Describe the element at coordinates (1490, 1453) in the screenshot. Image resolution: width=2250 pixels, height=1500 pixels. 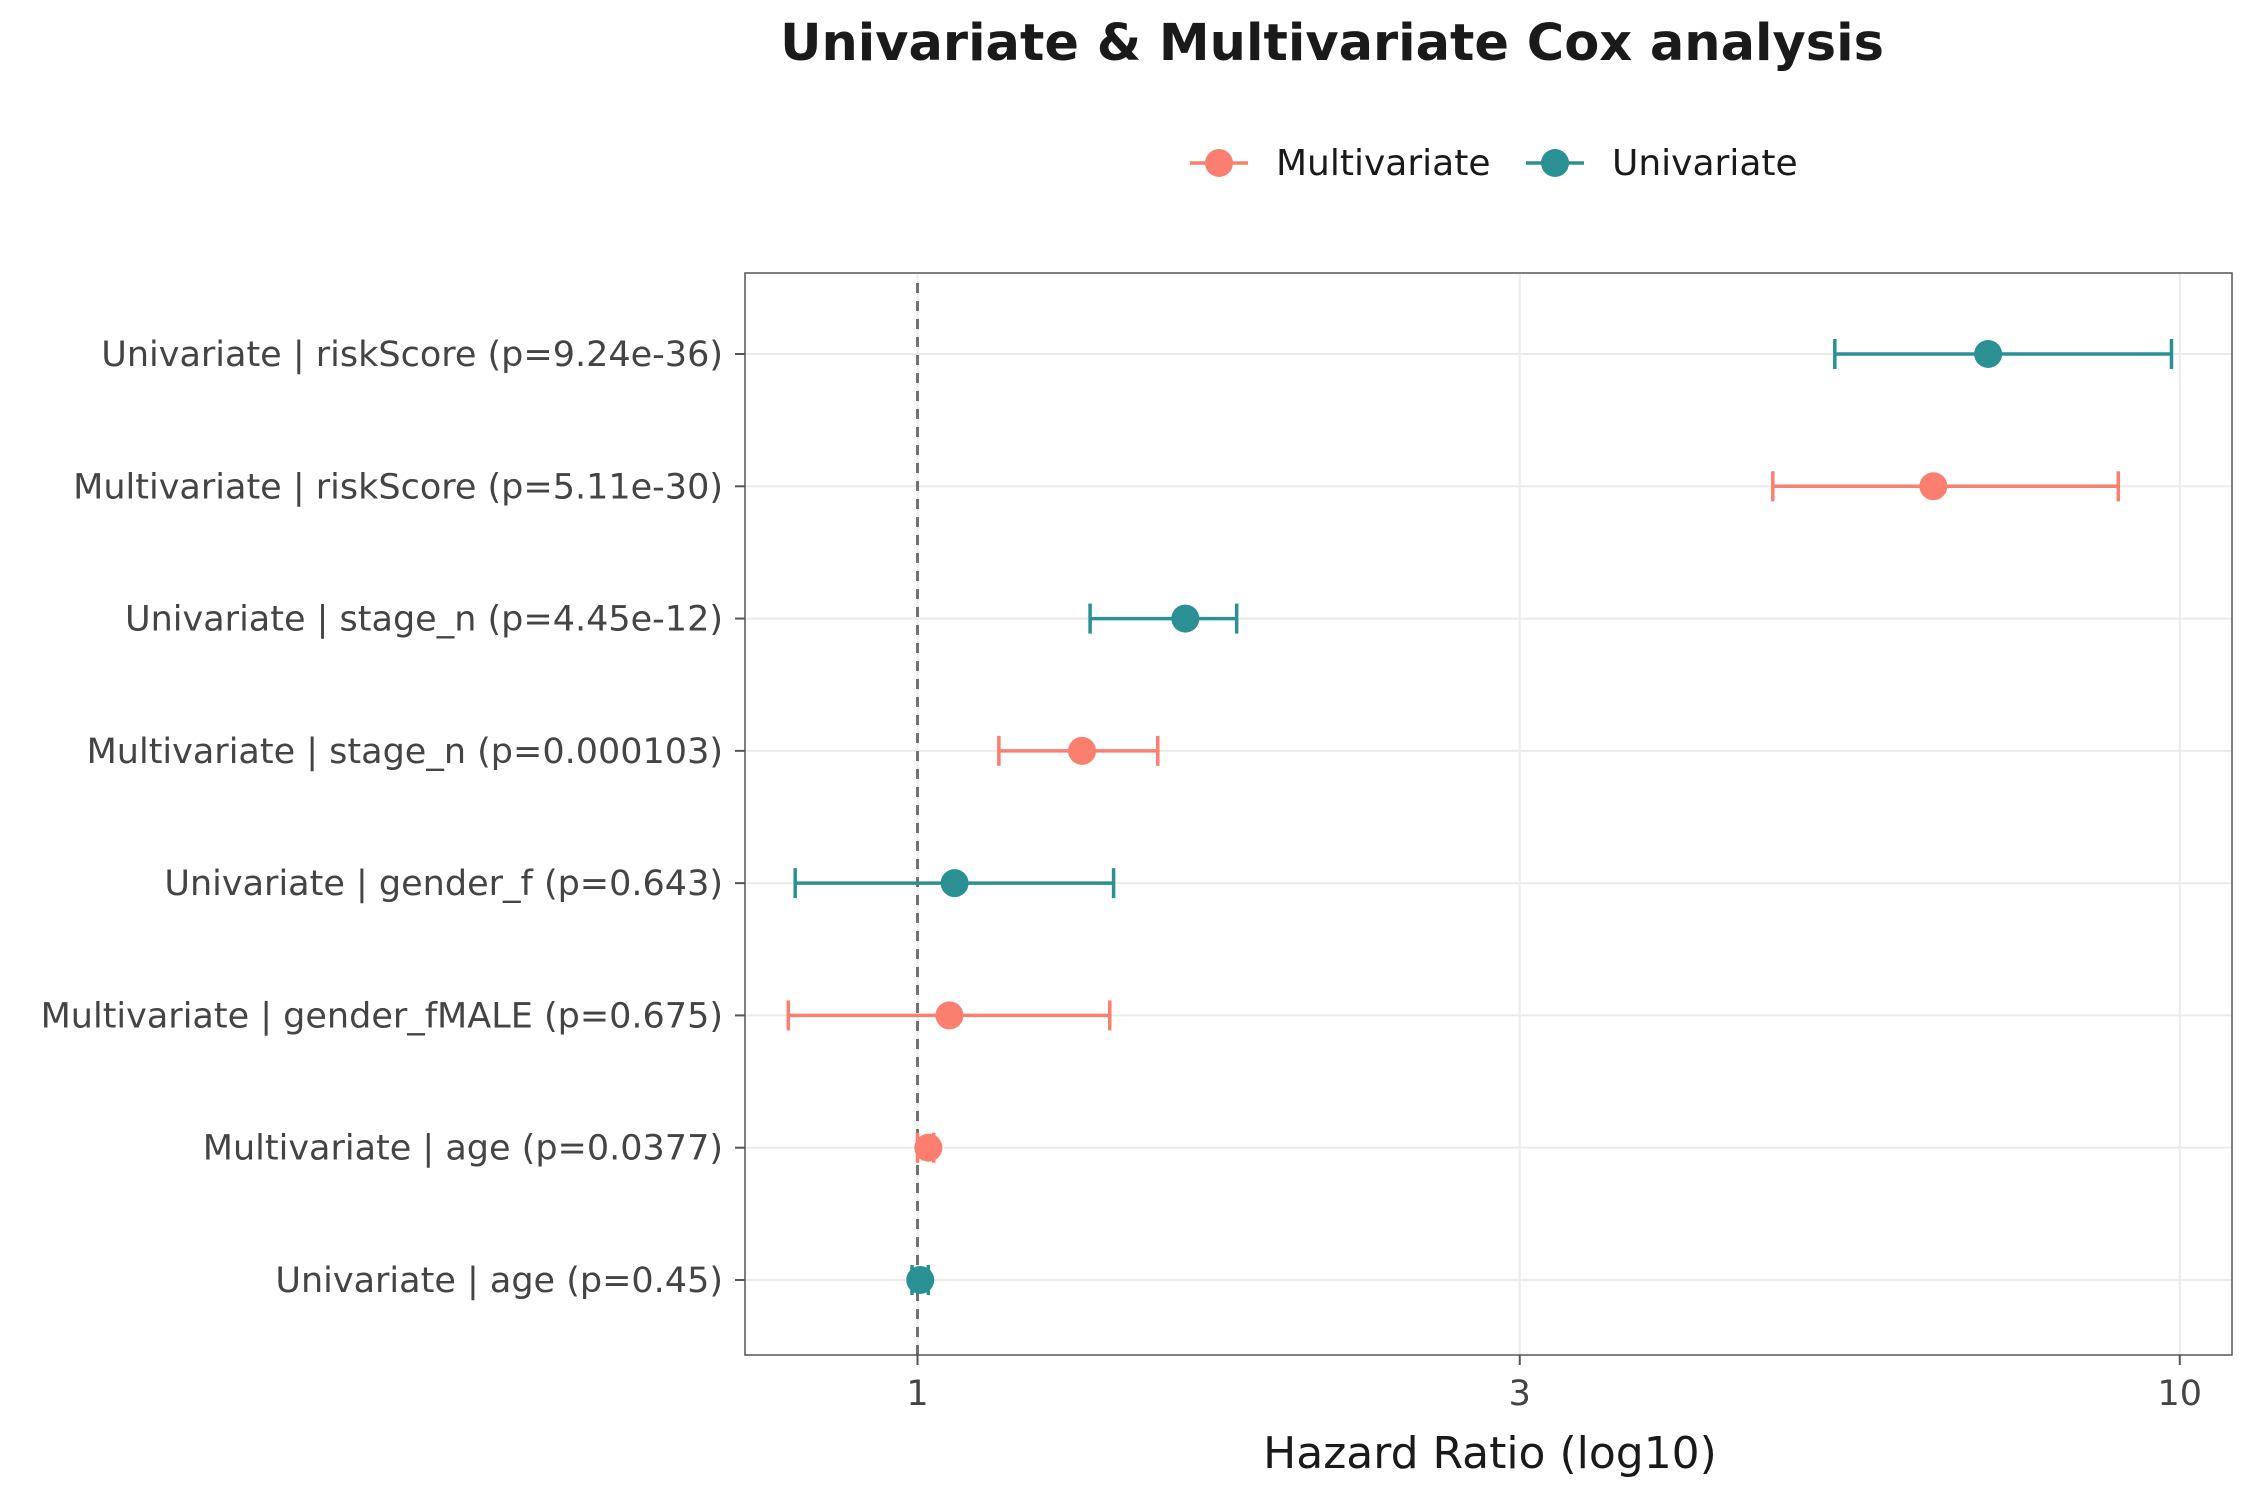
I see `x-axis-label: Hazard Ratio (log10)` at that location.